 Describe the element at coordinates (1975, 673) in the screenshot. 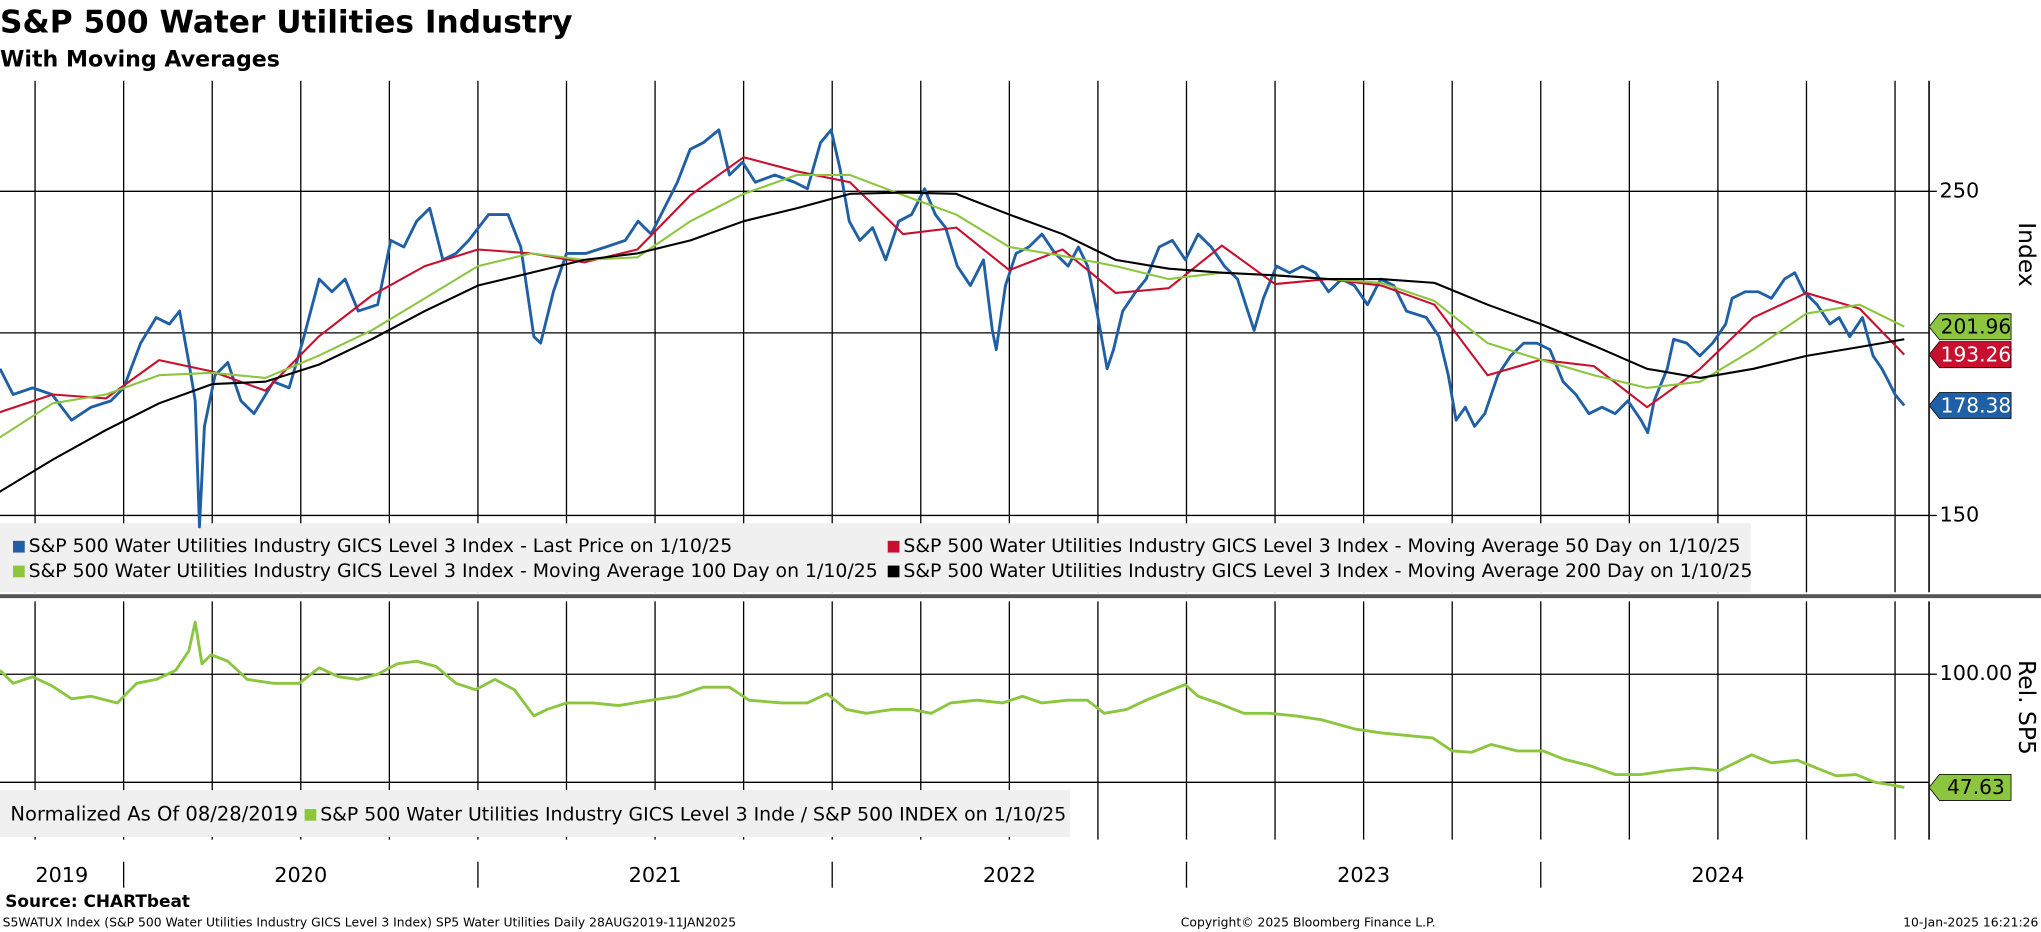

I see `y-tick-label: 100.00` at that location.